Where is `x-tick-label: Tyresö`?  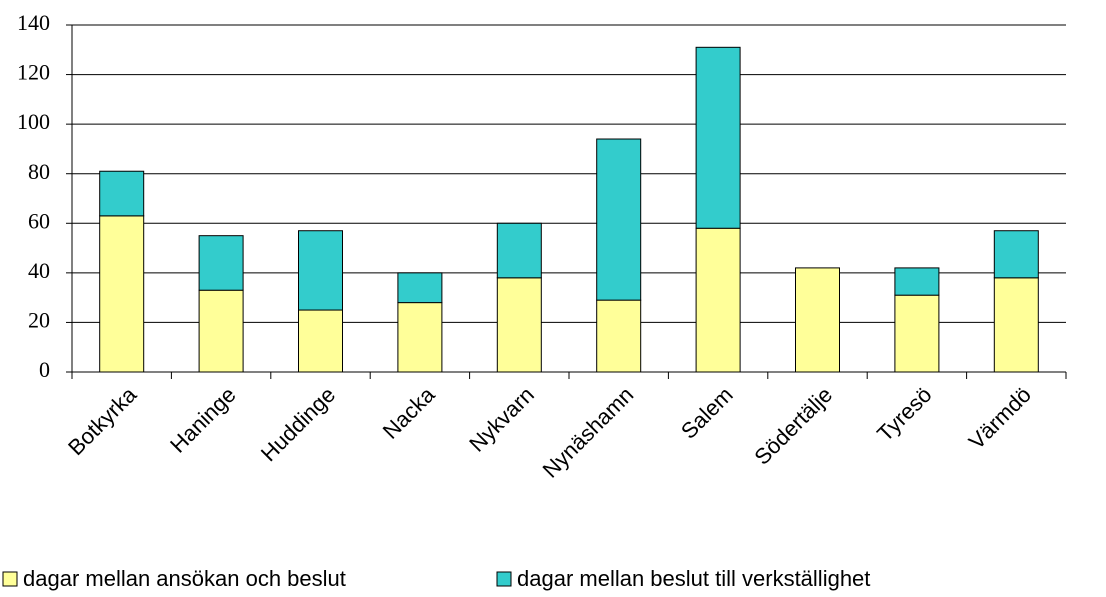 x-tick-label: Tyresö is located at coordinates (904, 414).